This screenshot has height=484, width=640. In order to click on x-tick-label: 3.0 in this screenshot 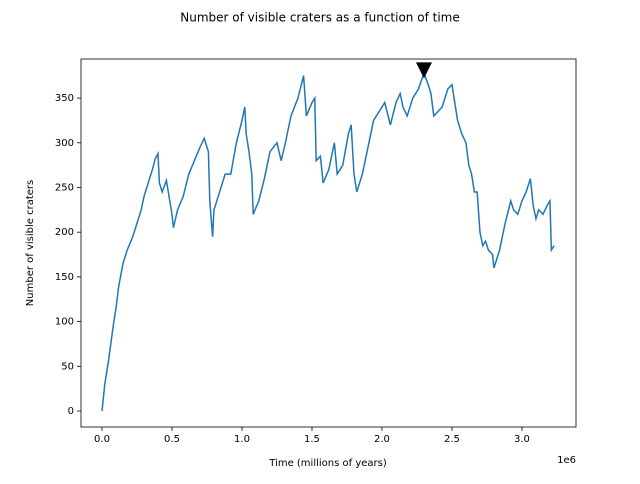, I will do `click(522, 439)`.